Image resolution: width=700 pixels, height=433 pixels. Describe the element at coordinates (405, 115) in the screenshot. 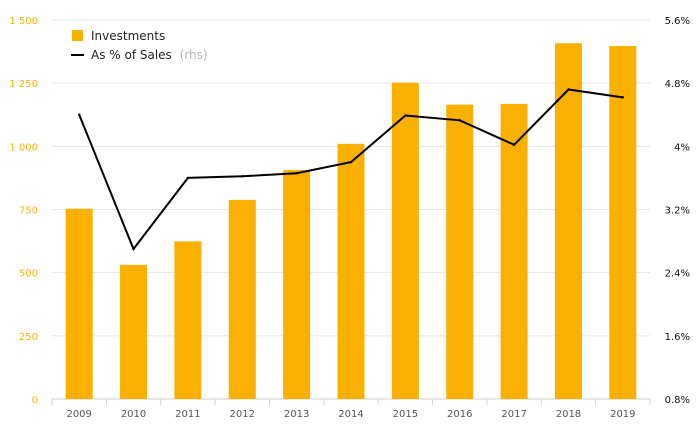

I see `sales-pct-point-2015` at that location.